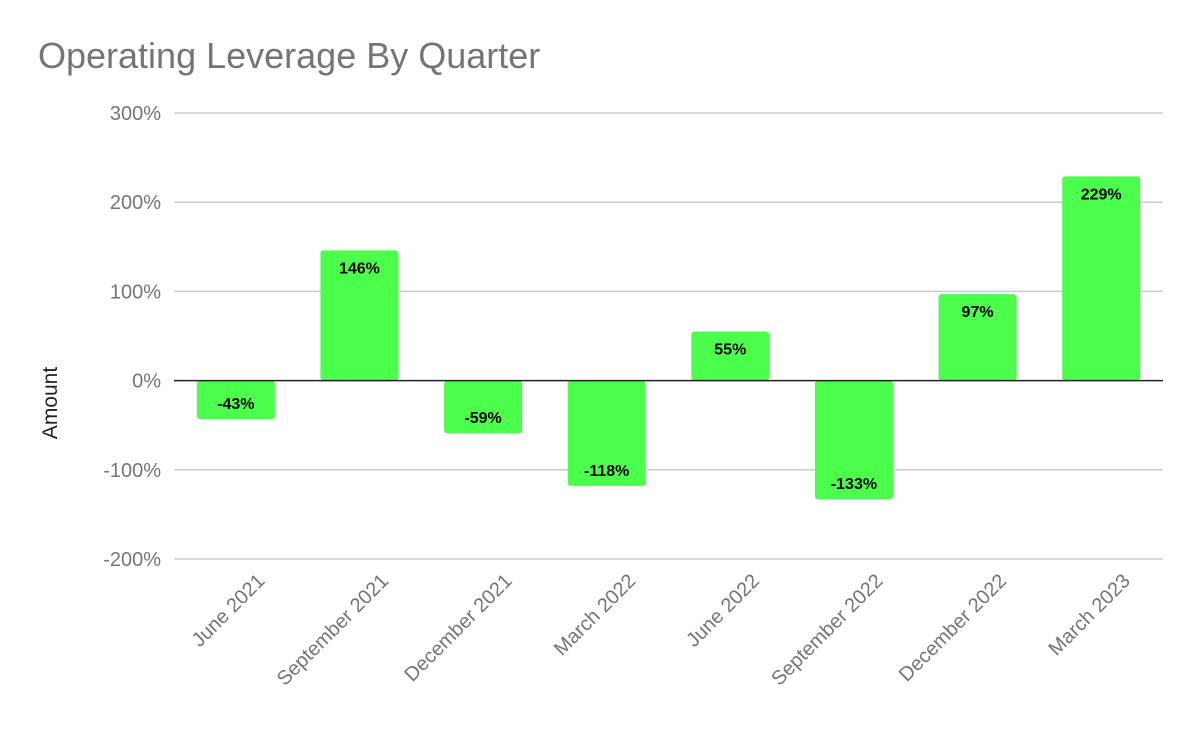 This screenshot has width=1200, height=742. I want to click on x-tick-label: June 2022, so click(723, 611).